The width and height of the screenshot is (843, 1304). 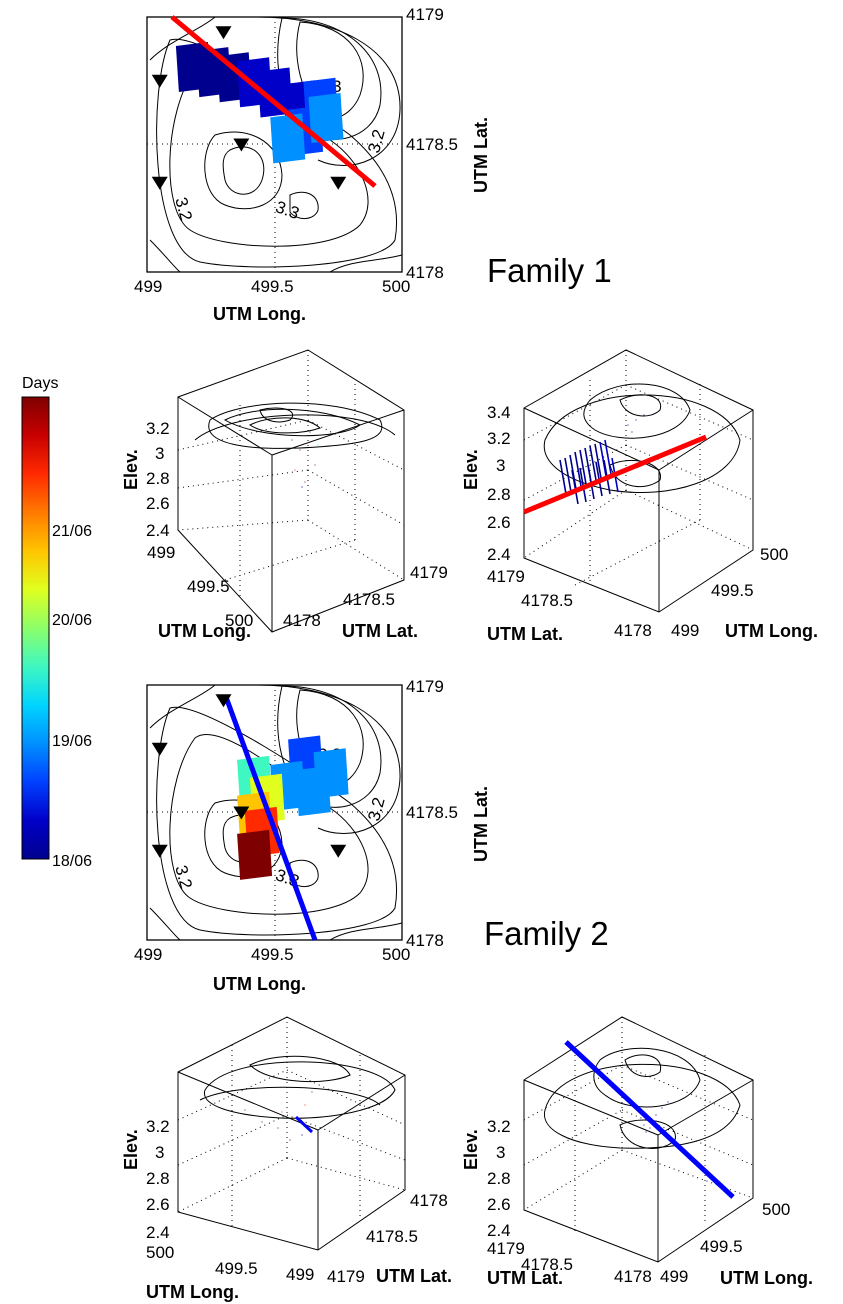 I want to click on family1-3d-b-ztick: 2.4, so click(x=499, y=554).